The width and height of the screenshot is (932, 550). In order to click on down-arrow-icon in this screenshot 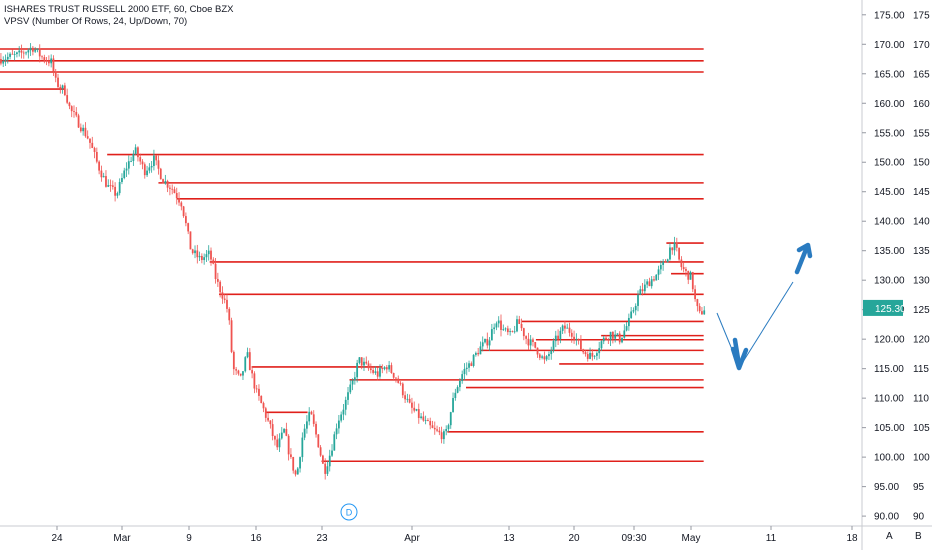, I will do `click(739, 358)`.